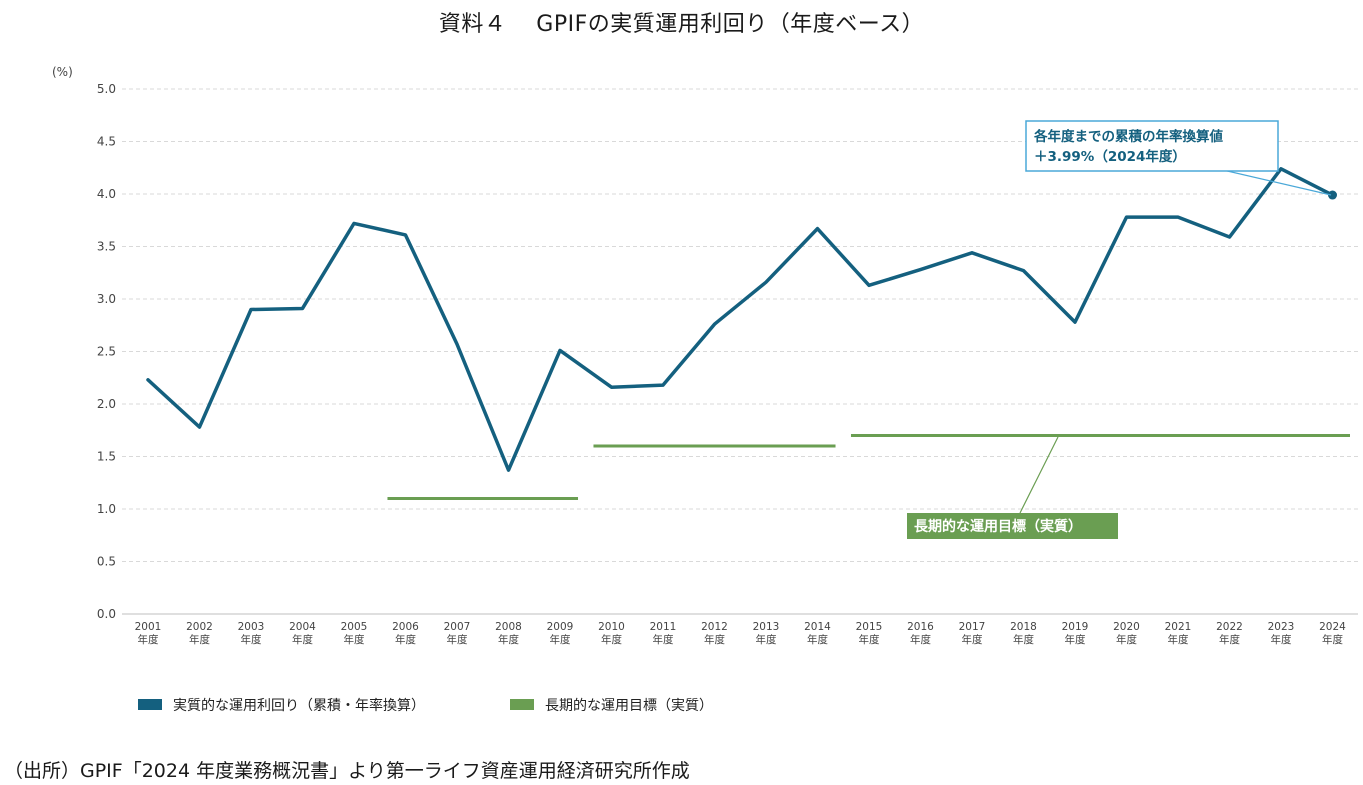 The width and height of the screenshot is (1363, 785). Describe the element at coordinates (106, 509) in the screenshot. I see `y-tick-label: 1.0` at that location.